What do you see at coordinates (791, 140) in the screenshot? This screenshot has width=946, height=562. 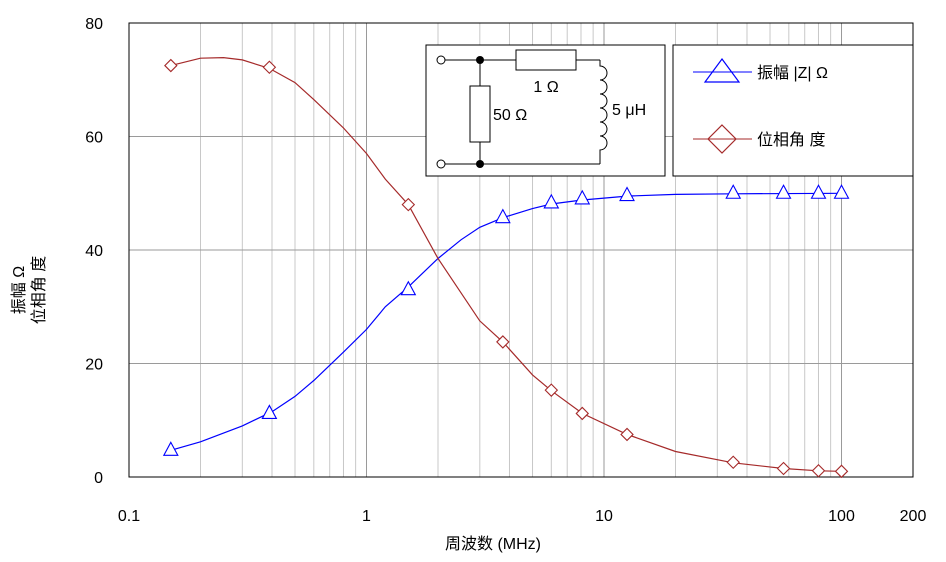 I see `legend-label-phase: 位相角 度` at bounding box center [791, 140].